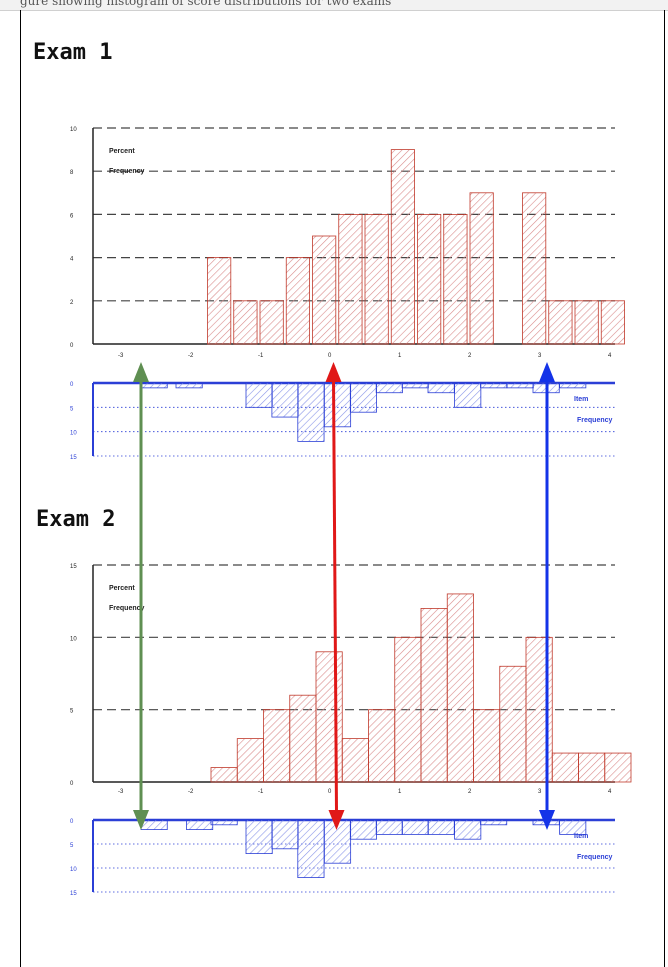 The height and width of the screenshot is (967, 668). What do you see at coordinates (72, 712) in the screenshot?
I see `percent-y-tick-label: 5` at bounding box center [72, 712].